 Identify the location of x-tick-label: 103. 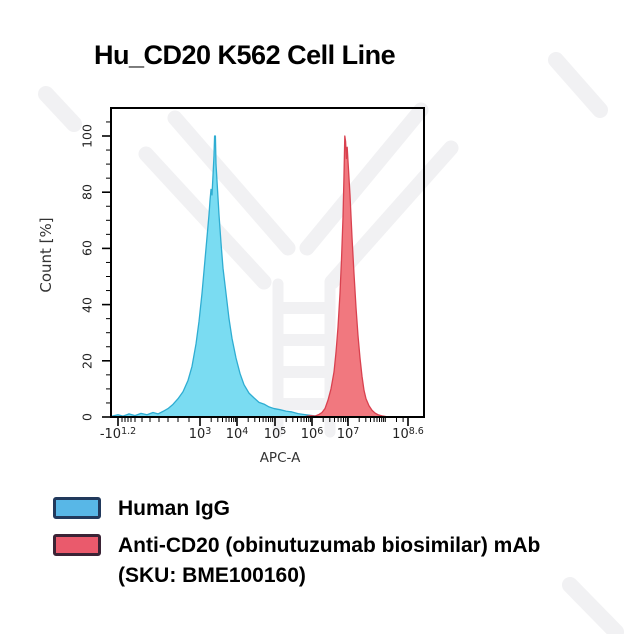
(200, 434).